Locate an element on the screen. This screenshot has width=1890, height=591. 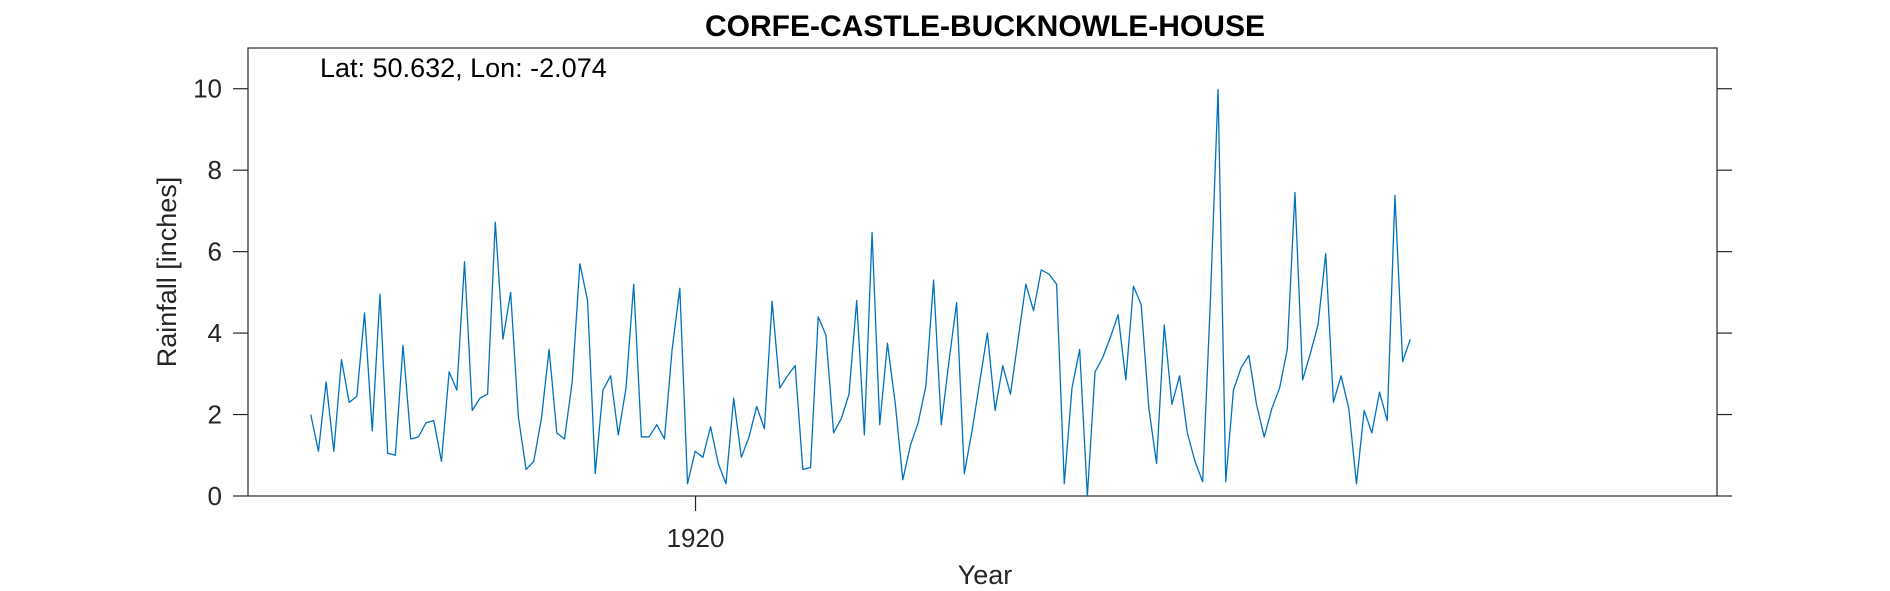
station-coordinates-annotation: Lat: 50.632, Lon: -2.074 is located at coordinates (463, 68).